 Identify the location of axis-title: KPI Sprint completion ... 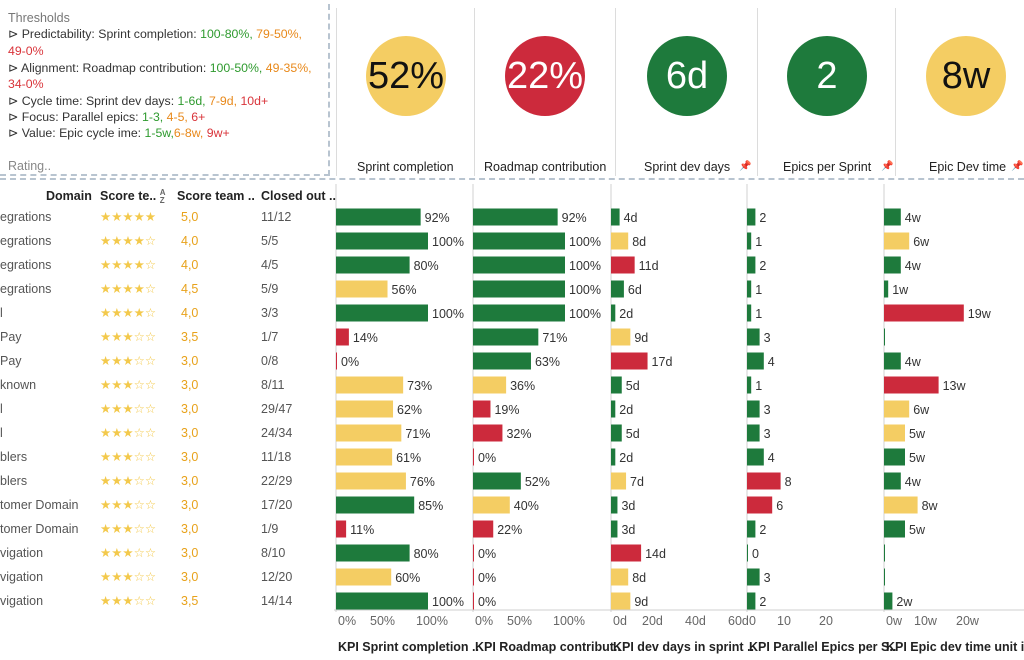
(408, 647).